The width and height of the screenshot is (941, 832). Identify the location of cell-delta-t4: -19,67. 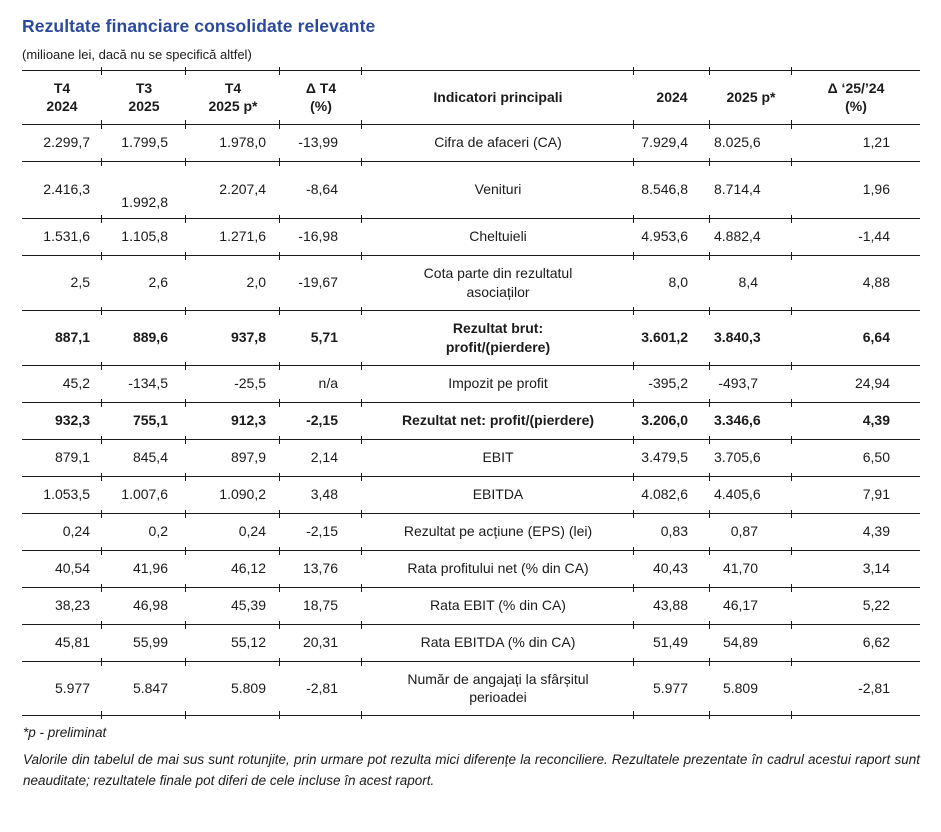
(320, 281).